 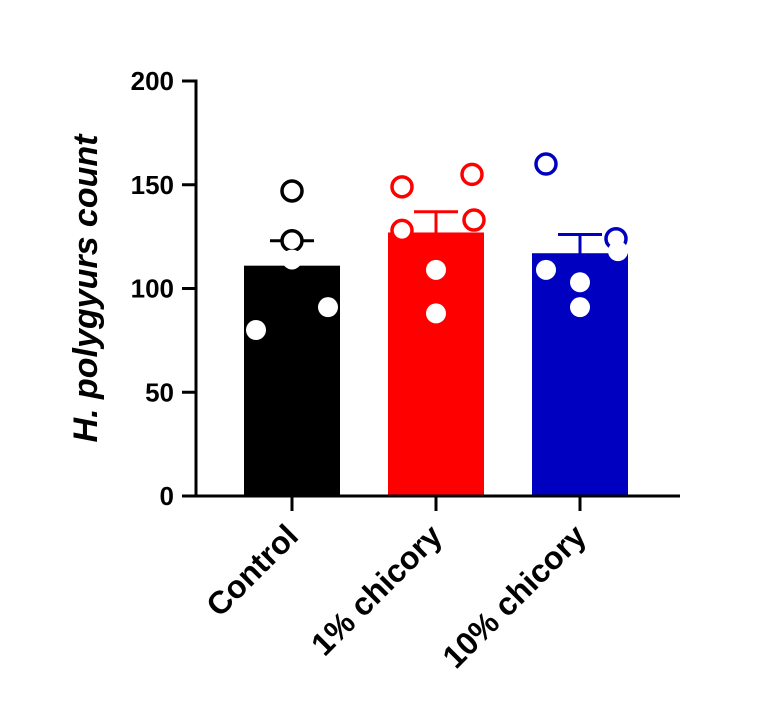 I want to click on points-layer, so click(x=437, y=246).